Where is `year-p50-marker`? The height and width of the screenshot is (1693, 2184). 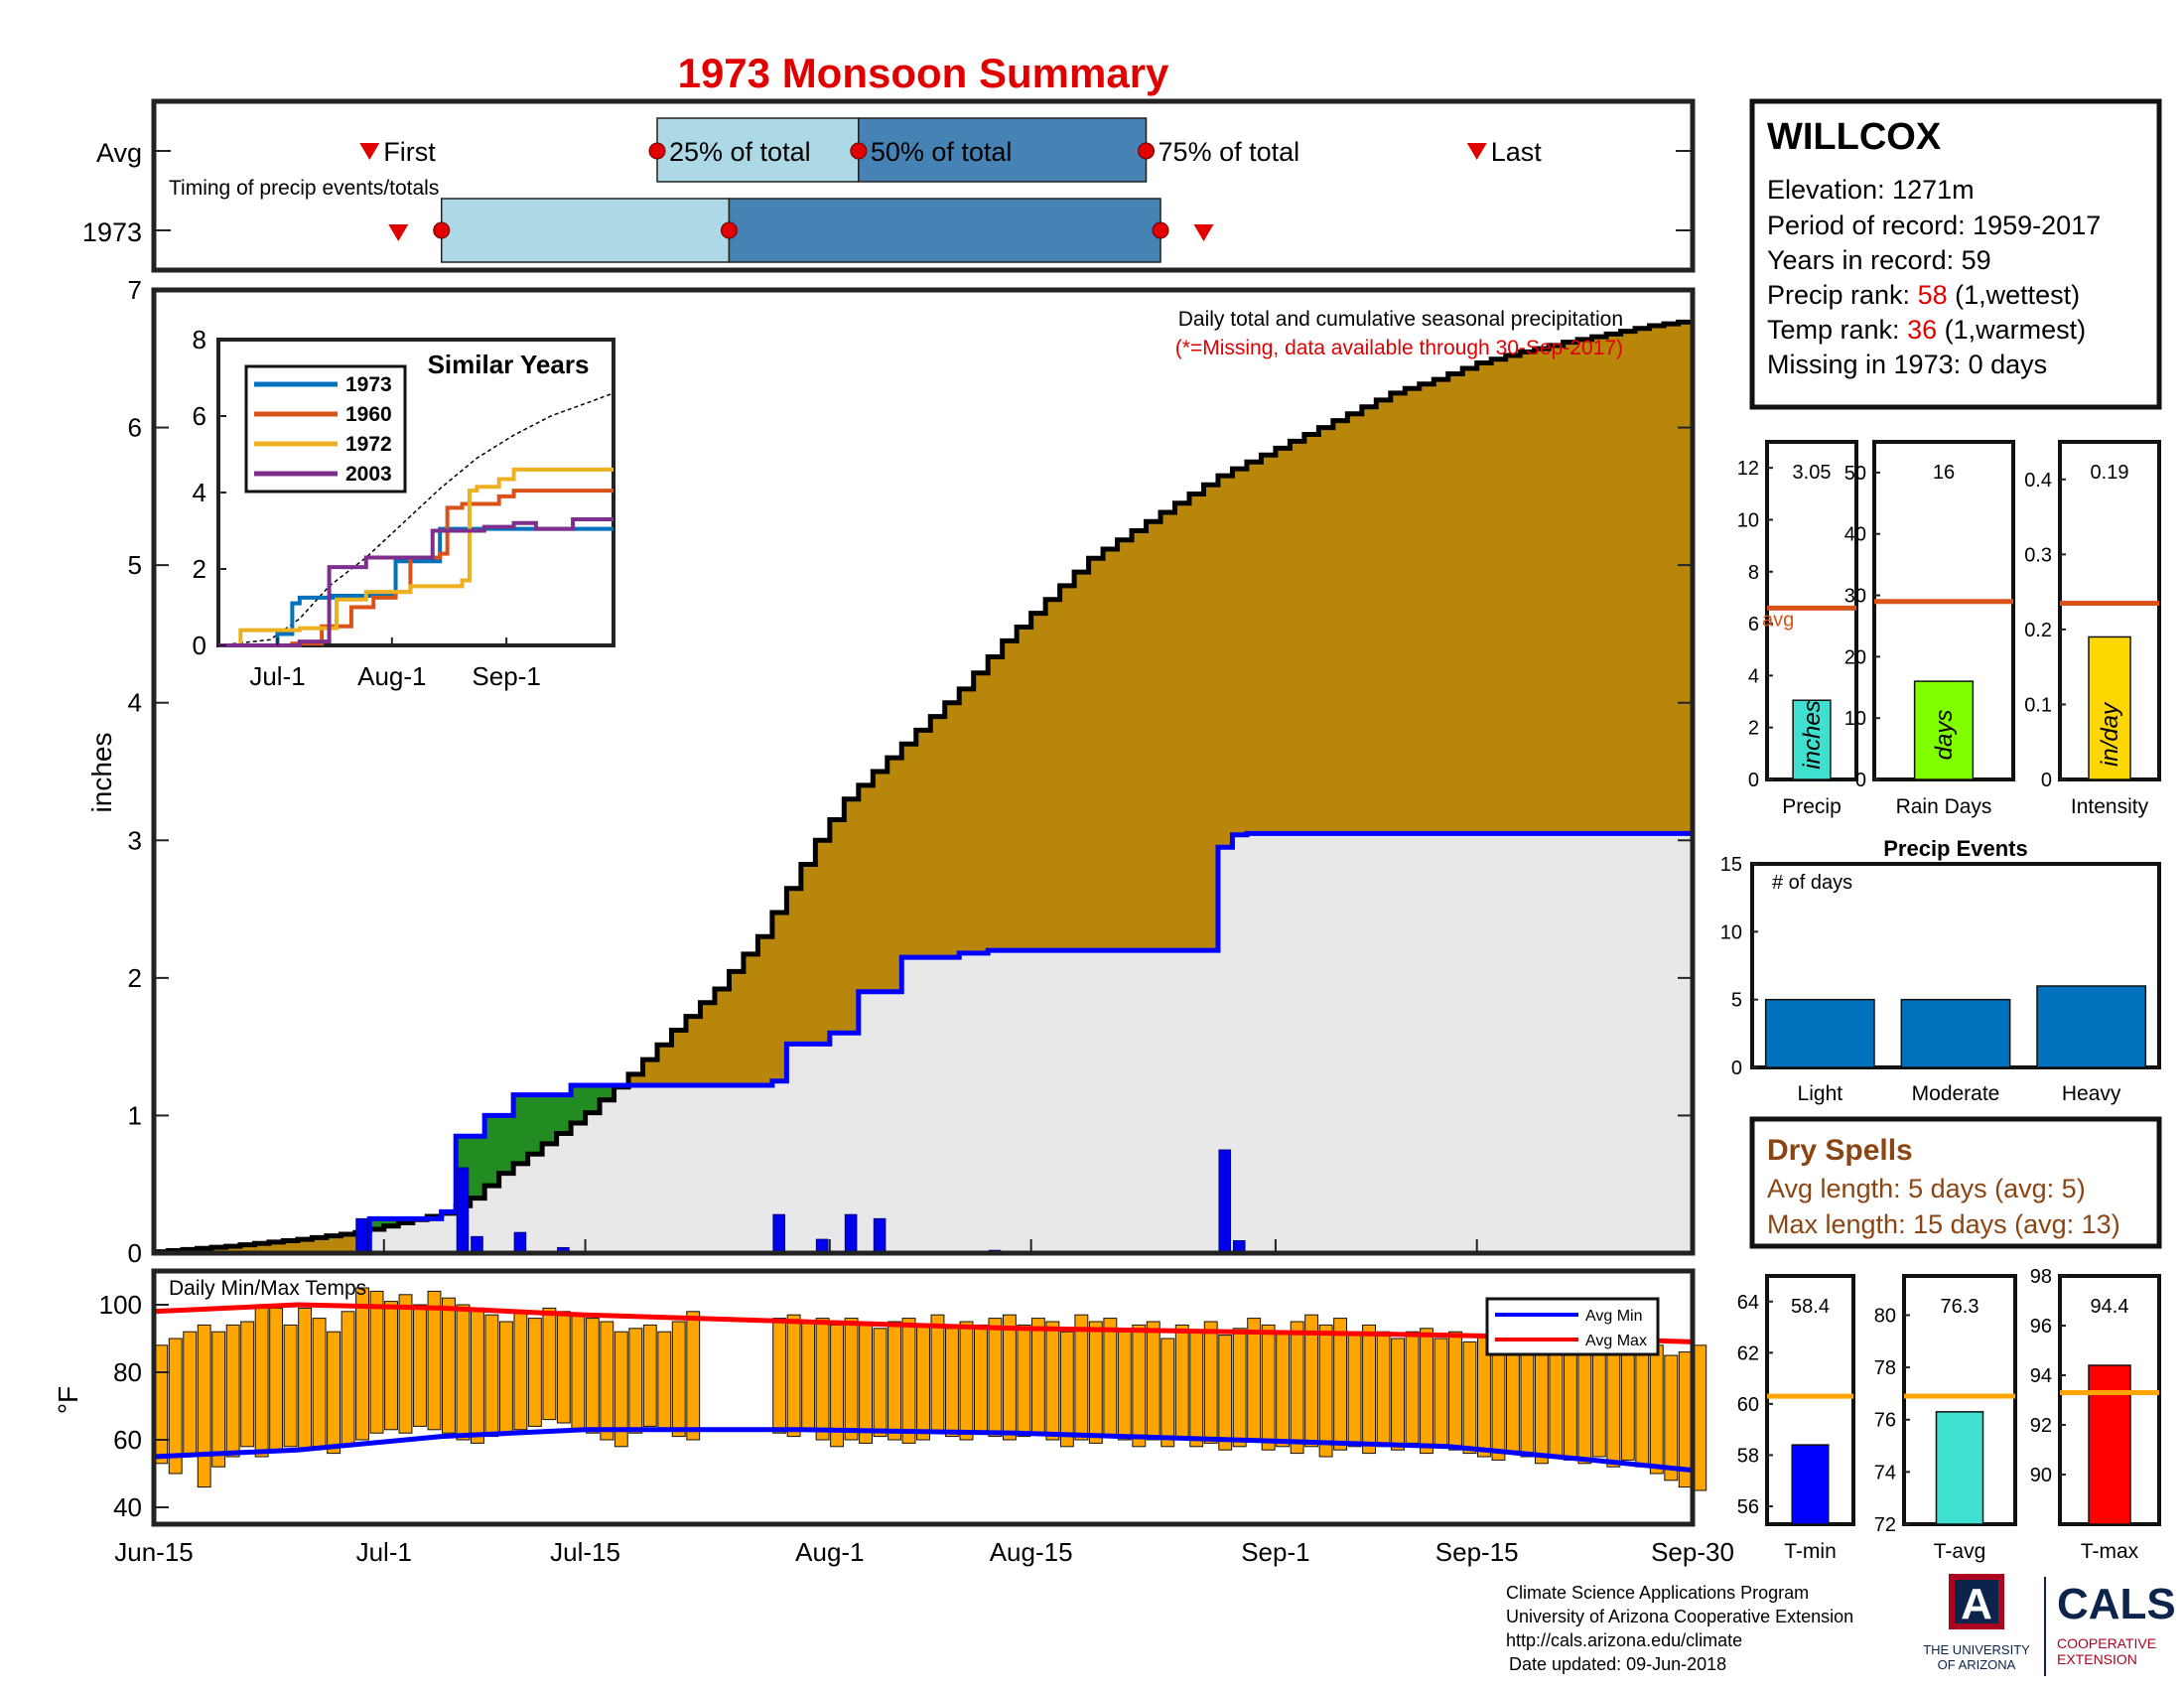
year-p50-marker is located at coordinates (729, 230).